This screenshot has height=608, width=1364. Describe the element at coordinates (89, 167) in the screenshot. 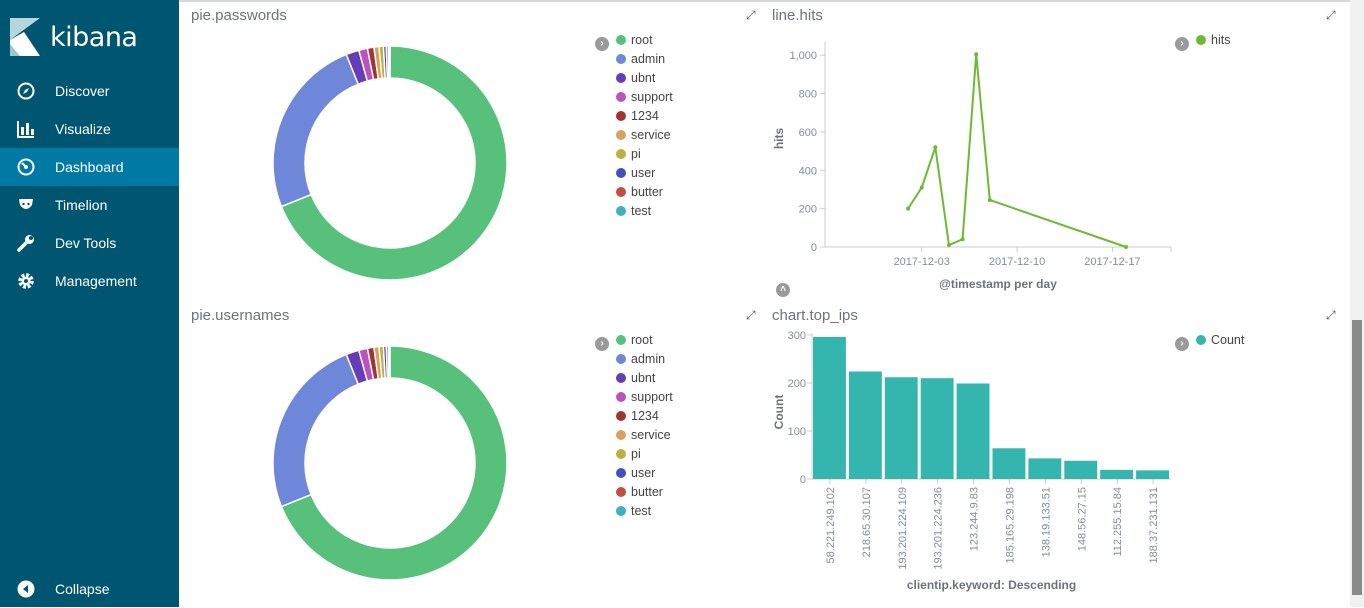

I see `sidebar-item-dashboard: Dashboard` at that location.